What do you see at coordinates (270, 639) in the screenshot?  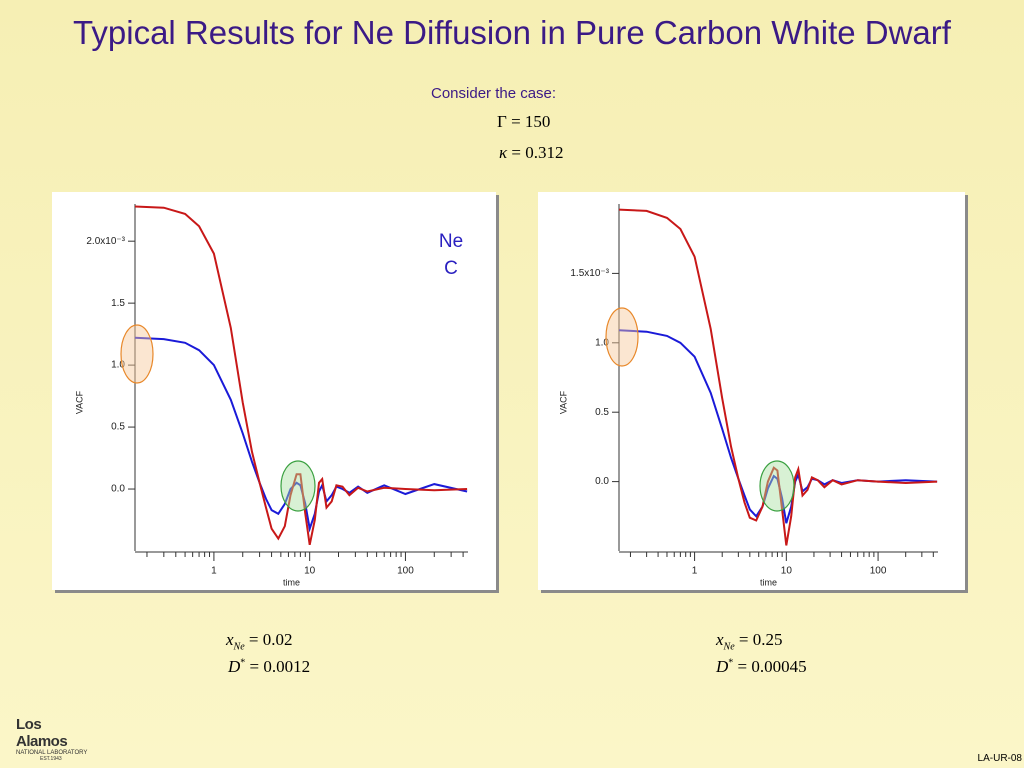 I see `eq-rest: = 0.02` at bounding box center [270, 639].